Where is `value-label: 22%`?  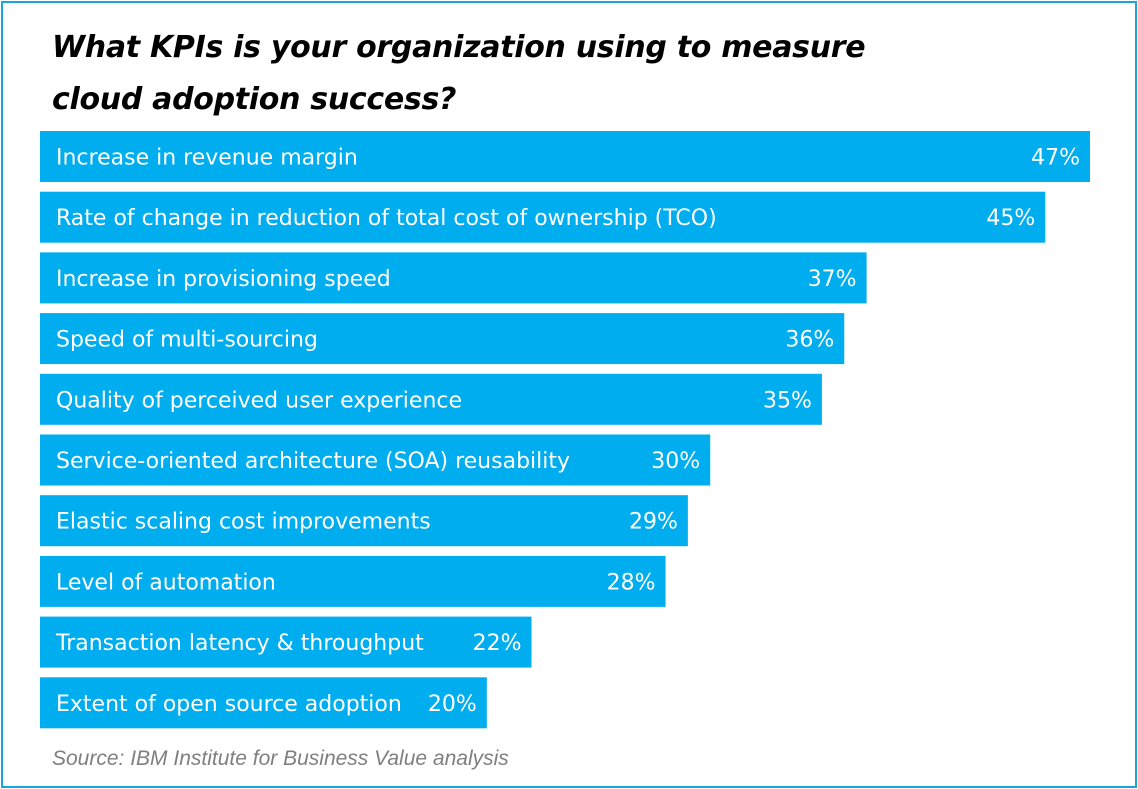
value-label: 22% is located at coordinates (497, 643).